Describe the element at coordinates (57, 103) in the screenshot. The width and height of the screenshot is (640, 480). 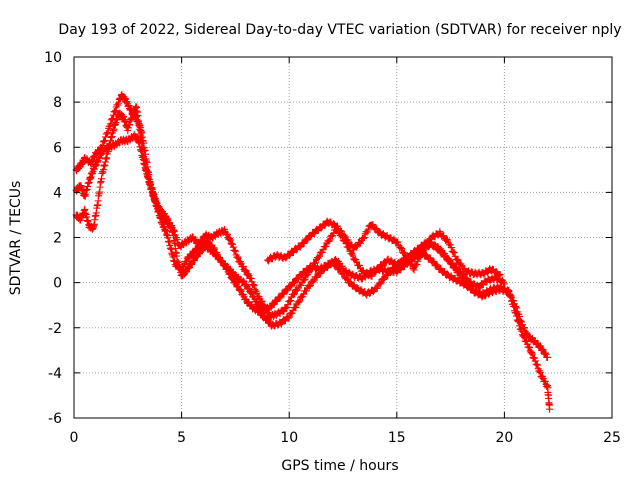
I see `y-tick-label: 8` at that location.